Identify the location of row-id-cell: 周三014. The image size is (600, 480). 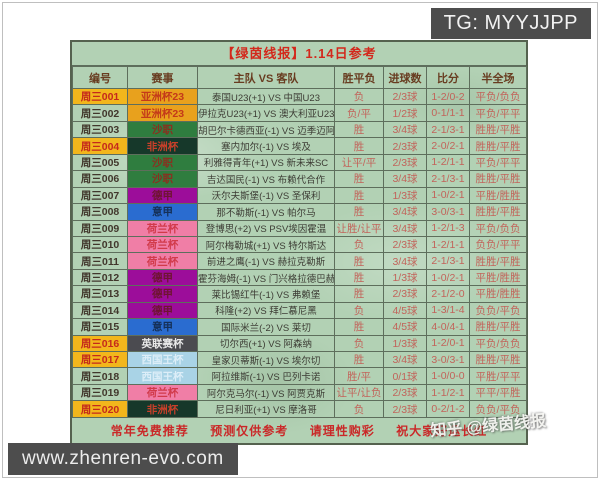
(100, 310).